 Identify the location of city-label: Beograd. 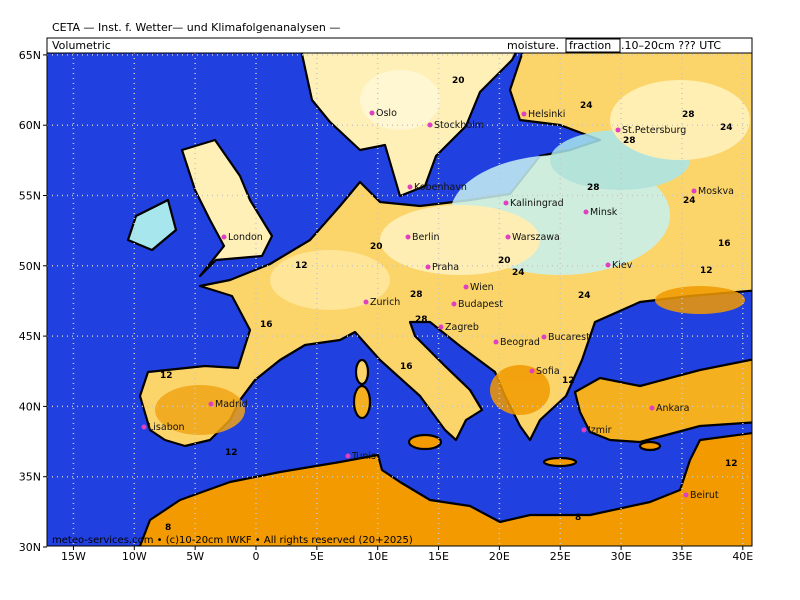
(520, 342).